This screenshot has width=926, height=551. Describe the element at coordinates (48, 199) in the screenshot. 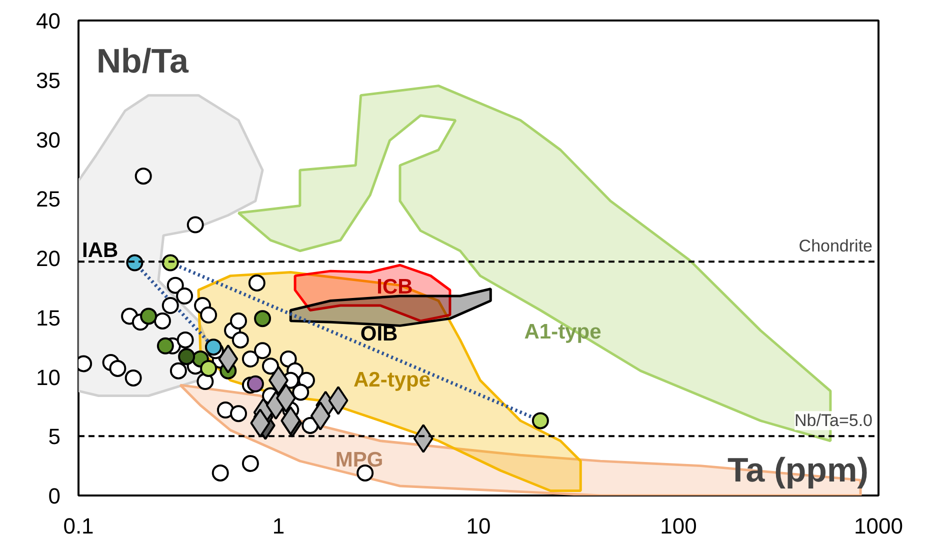

I see `y-tick-label: 25` at that location.